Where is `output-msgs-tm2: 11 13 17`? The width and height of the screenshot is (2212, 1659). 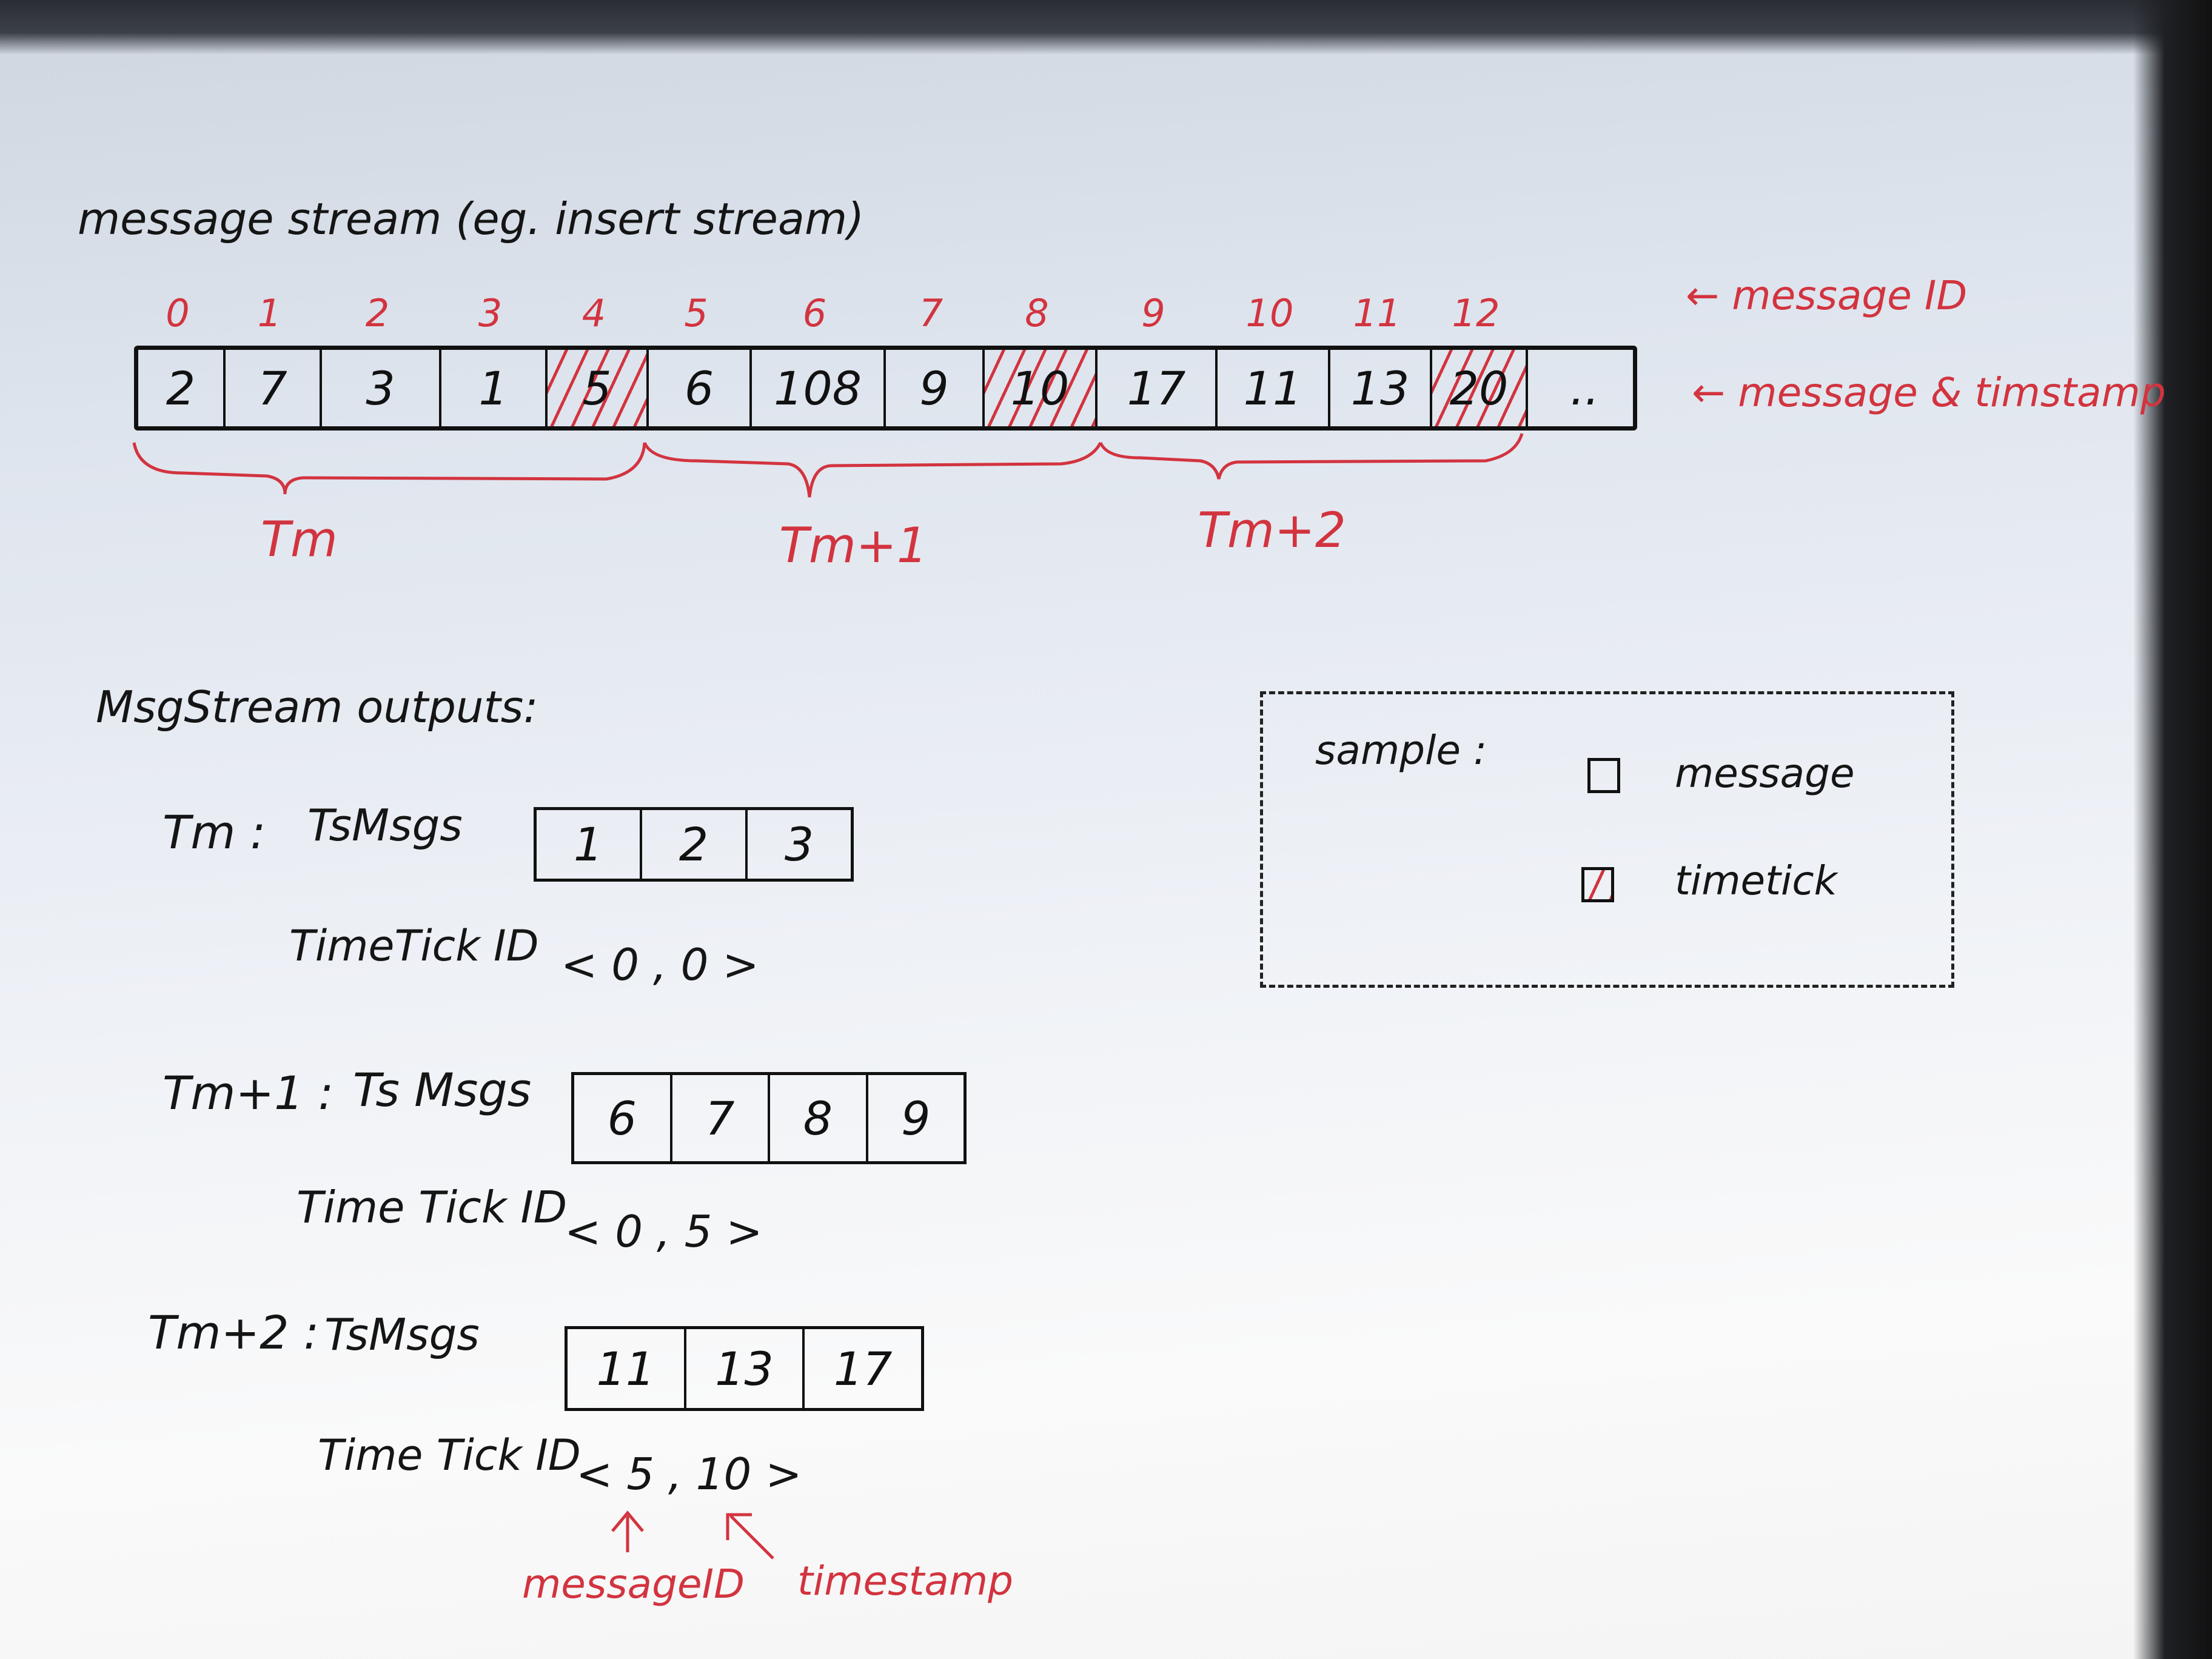
output-msgs-tm2: 11 13 17 is located at coordinates (744, 1369).